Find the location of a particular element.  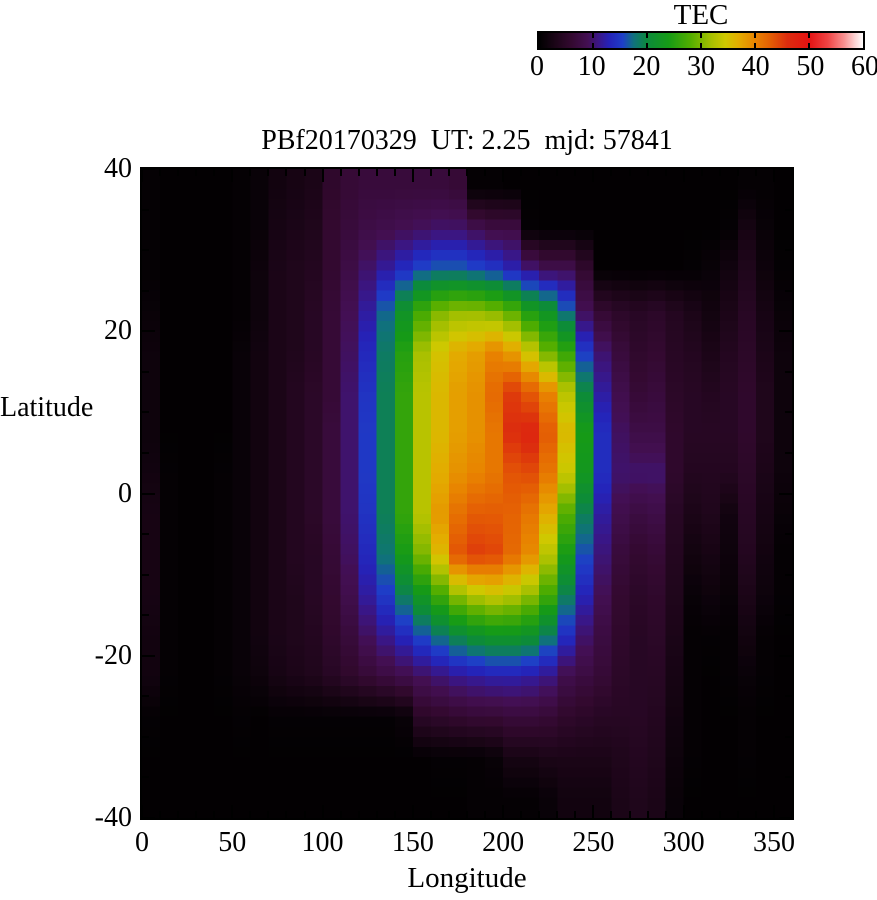

x-tick-label: 100 is located at coordinates (322, 842).